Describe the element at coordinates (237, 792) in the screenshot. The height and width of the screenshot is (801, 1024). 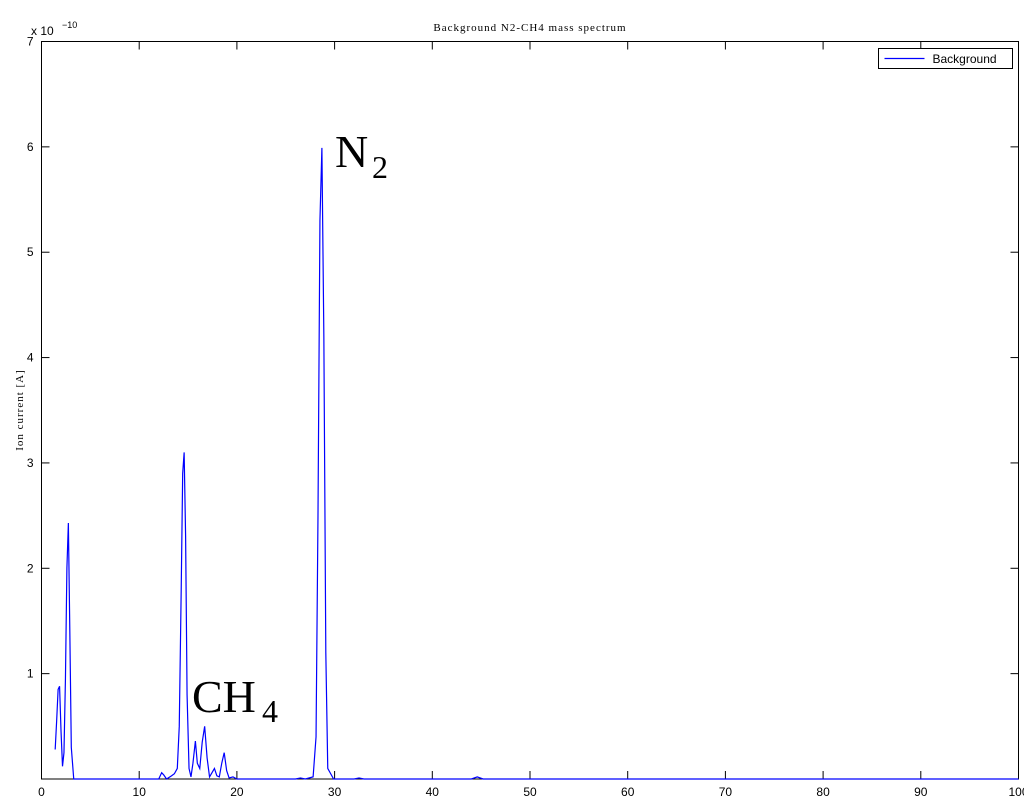
I see `x-tick-label: 20` at that location.